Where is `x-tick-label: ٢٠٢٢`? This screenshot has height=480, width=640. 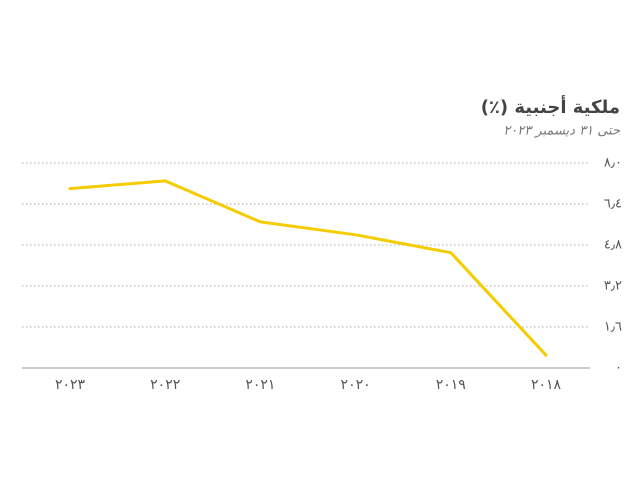
x-tick-label: ٢٠٢٢ is located at coordinates (165, 385).